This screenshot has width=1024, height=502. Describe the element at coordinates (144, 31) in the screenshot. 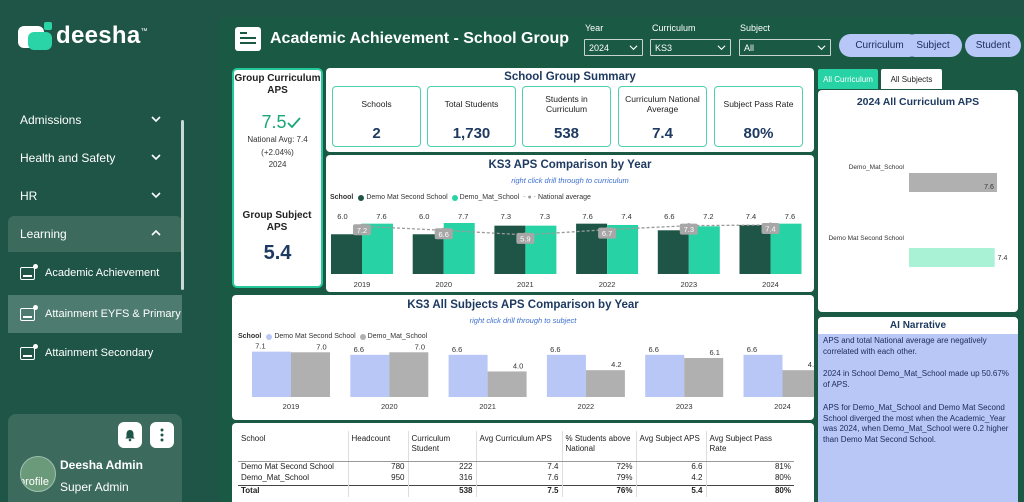

I see `trademark: ™` at that location.